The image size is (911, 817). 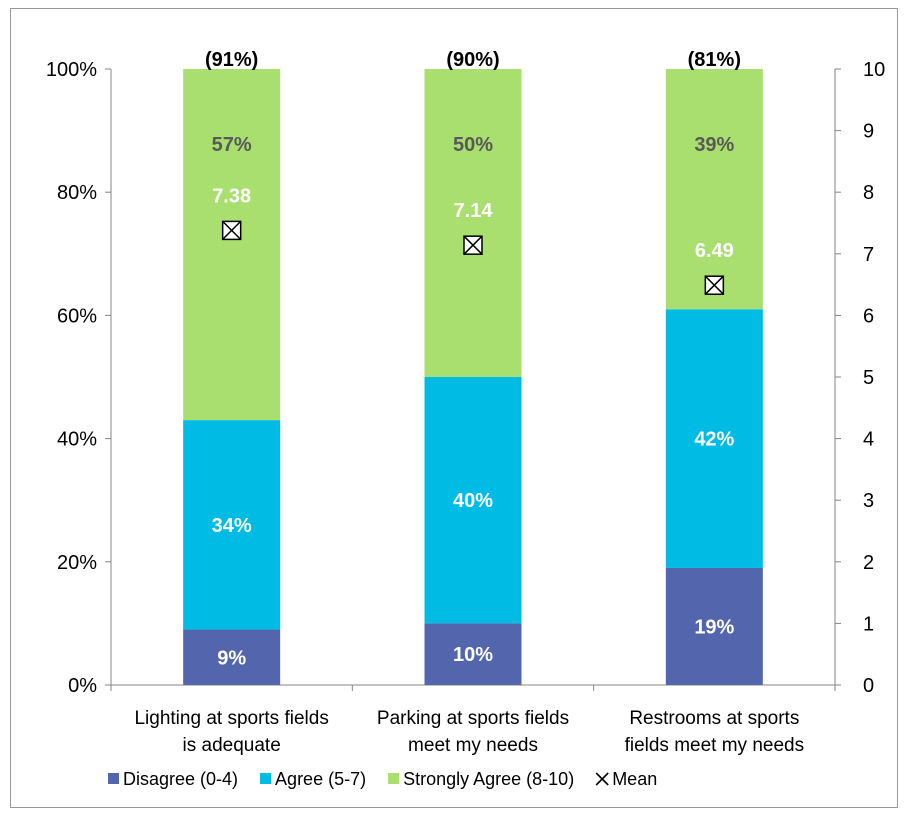 I want to click on x-category-label: Restrooms at sports, so click(x=714, y=718).